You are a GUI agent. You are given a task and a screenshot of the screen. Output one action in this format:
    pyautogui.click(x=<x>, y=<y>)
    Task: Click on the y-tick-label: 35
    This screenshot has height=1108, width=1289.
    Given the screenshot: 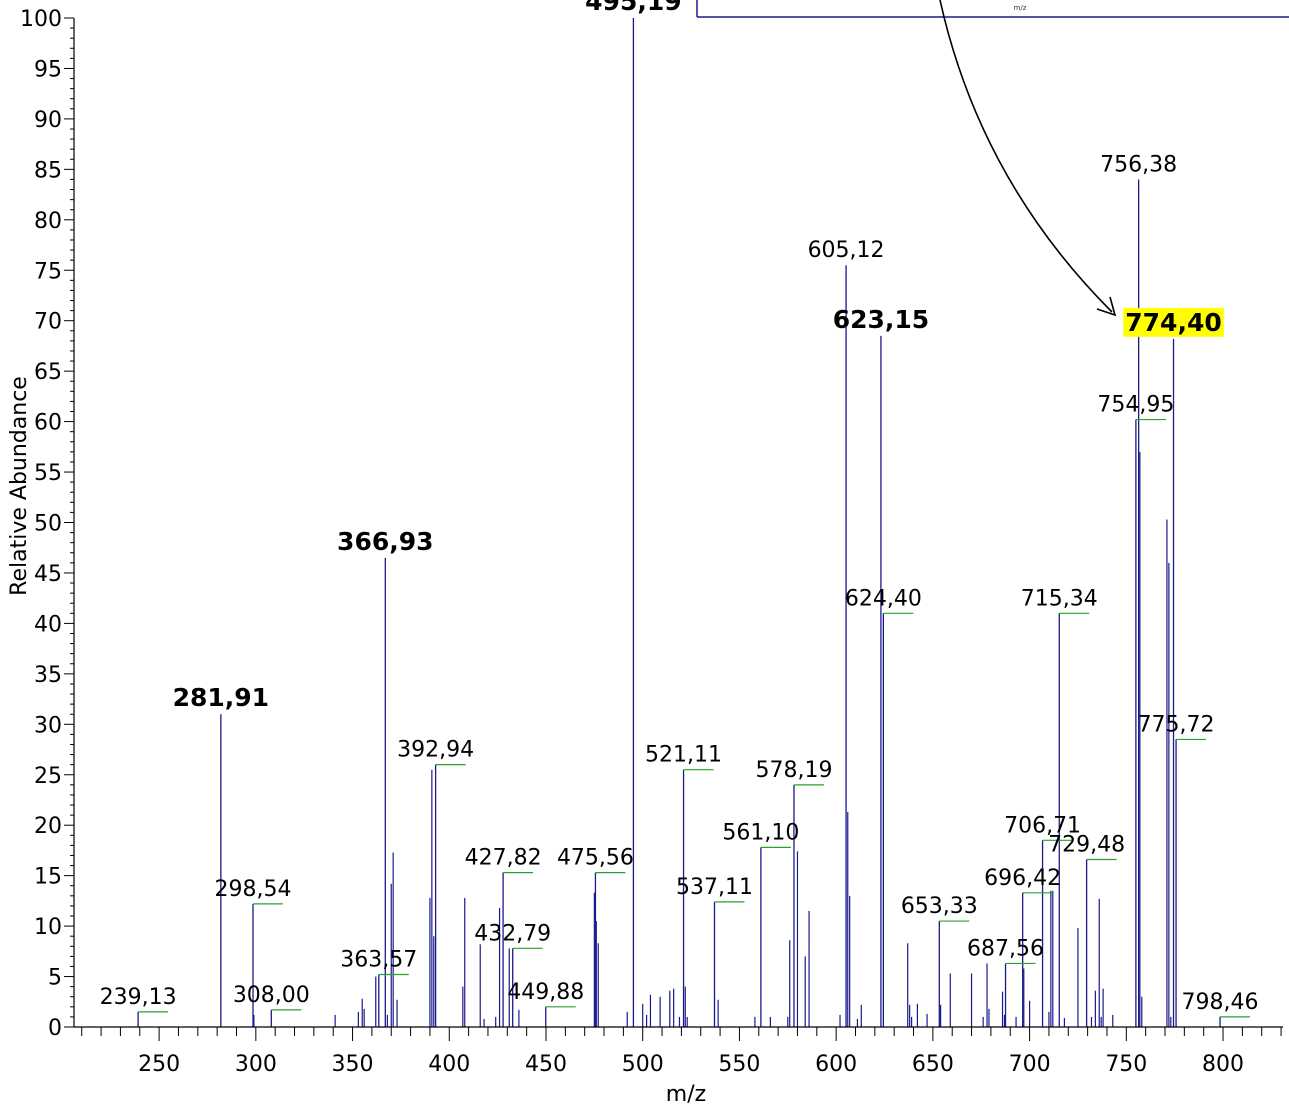 What is the action you would take?
    pyautogui.click(x=48, y=675)
    